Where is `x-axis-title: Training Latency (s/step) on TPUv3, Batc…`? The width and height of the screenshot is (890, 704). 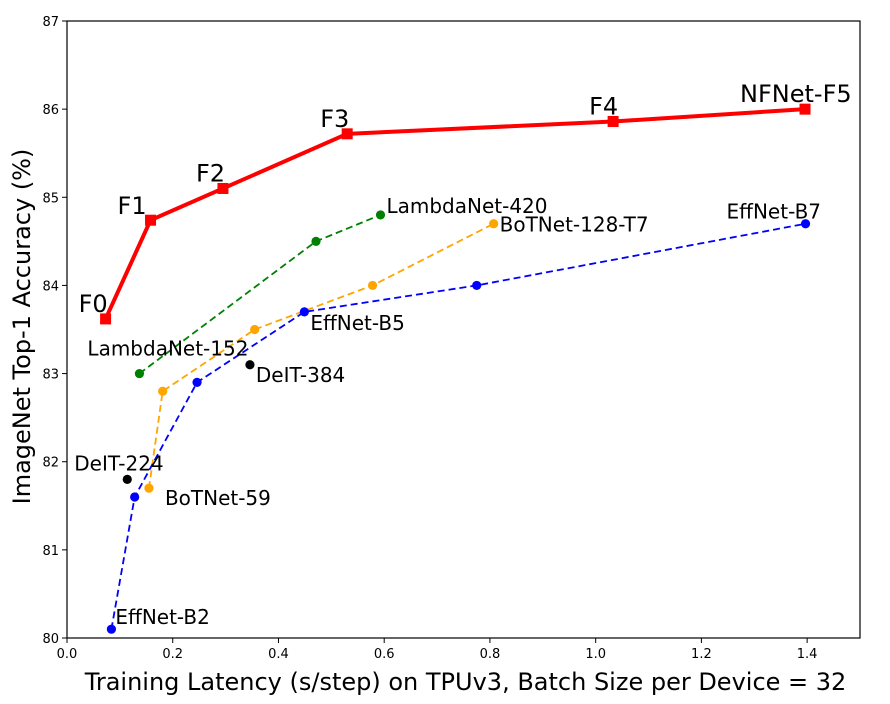 x-axis-title: Training Latency (s/step) on TPUv3, Batc… is located at coordinates (465, 682).